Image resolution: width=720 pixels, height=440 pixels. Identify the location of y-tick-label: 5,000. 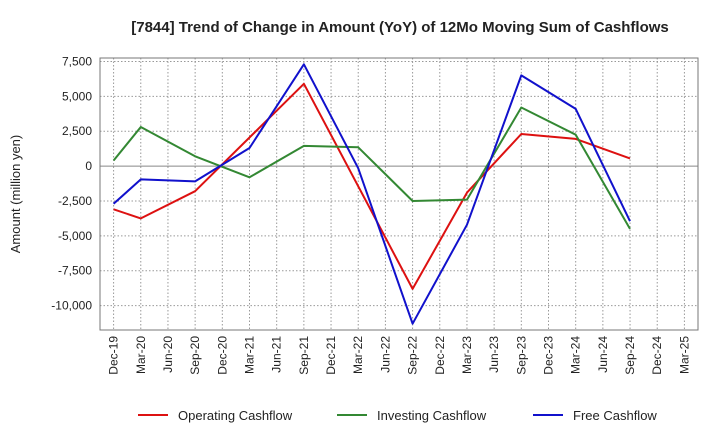
(77, 96).